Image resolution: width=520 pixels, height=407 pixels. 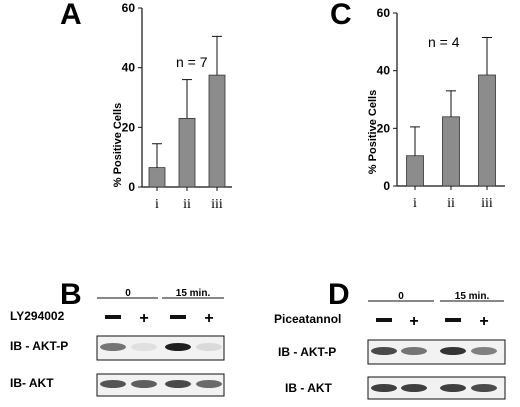 I want to click on panel-c-n-annotation: n = 4, so click(x=444, y=42).